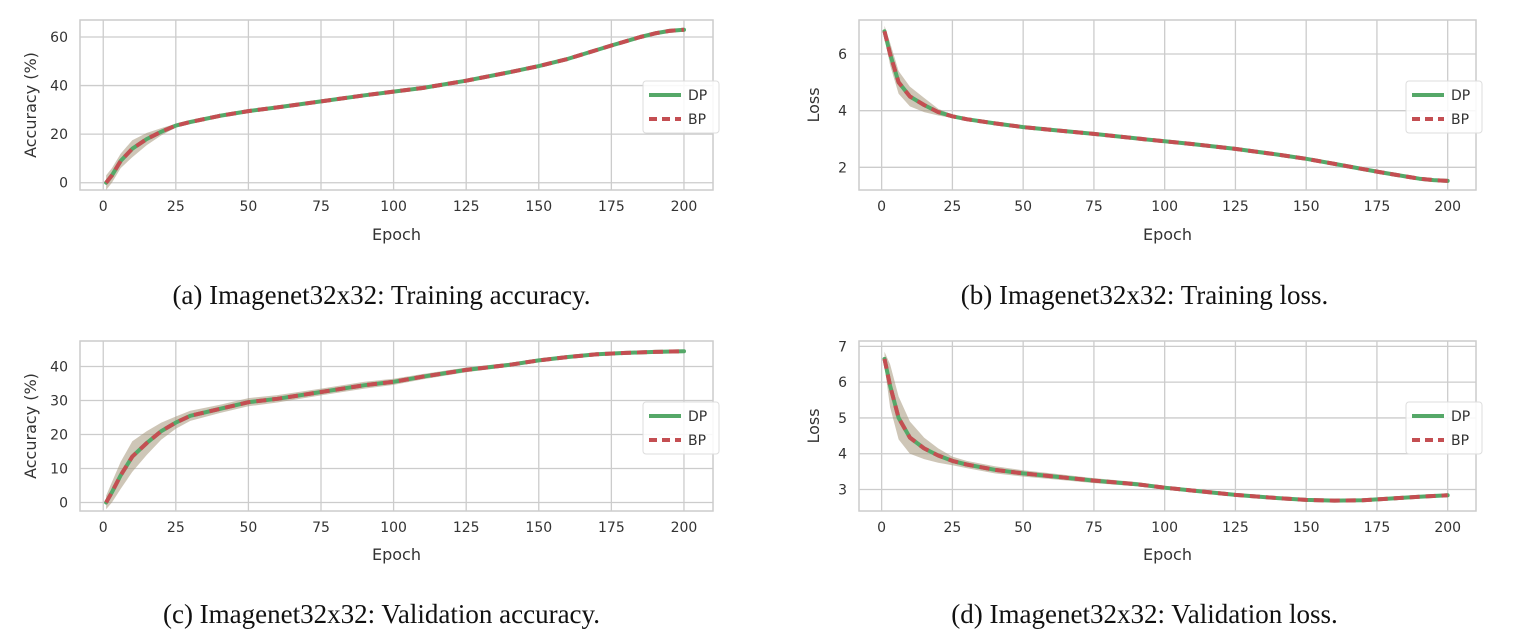 Image resolution: width=1526 pixels, height=634 pixels. I want to click on caption-validation-accuracy: (c) Imagenet32x32: Validation accuracy., so click(381, 614).